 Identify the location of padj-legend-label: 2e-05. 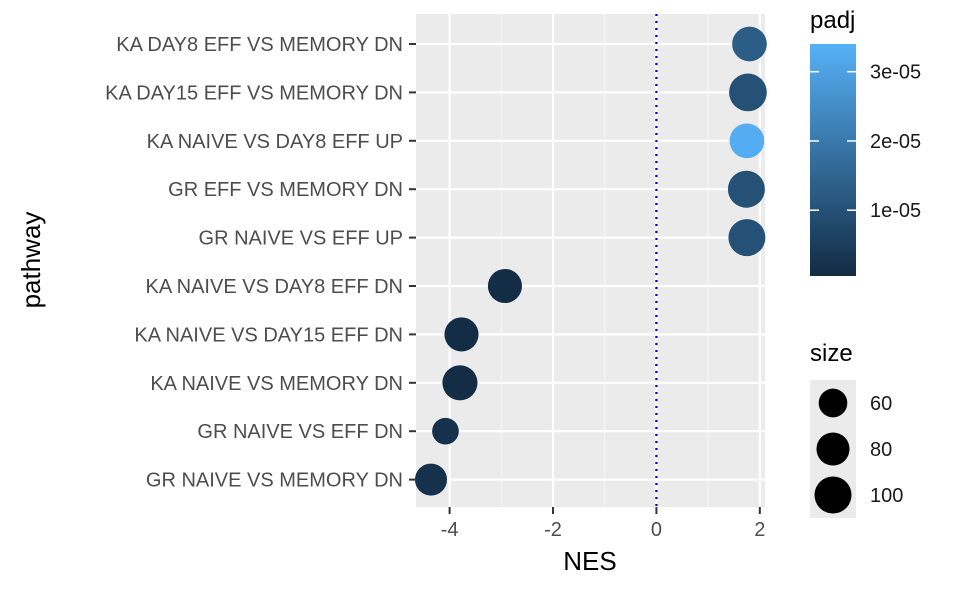
(895, 142).